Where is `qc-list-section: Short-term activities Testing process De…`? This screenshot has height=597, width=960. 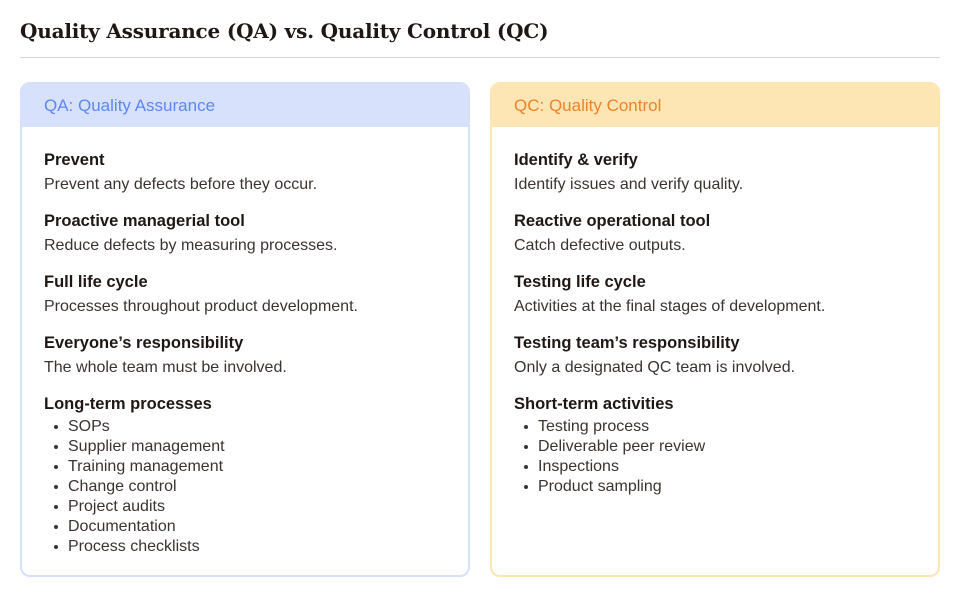 qc-list-section: Short-term activities Testing process De… is located at coordinates (715, 445).